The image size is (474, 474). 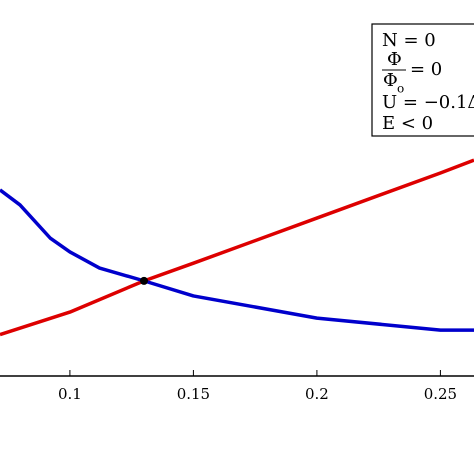 I want to click on annotation: N = 0, so click(x=409, y=40).